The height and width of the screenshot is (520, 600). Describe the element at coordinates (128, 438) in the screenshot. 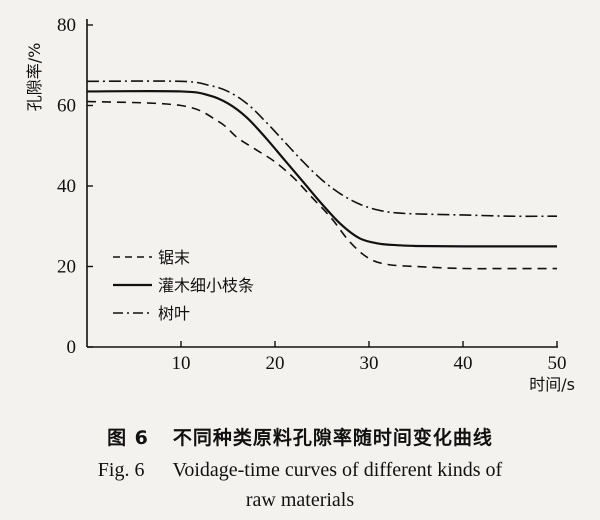

I see `caption-cn-label: 图 6` at that location.